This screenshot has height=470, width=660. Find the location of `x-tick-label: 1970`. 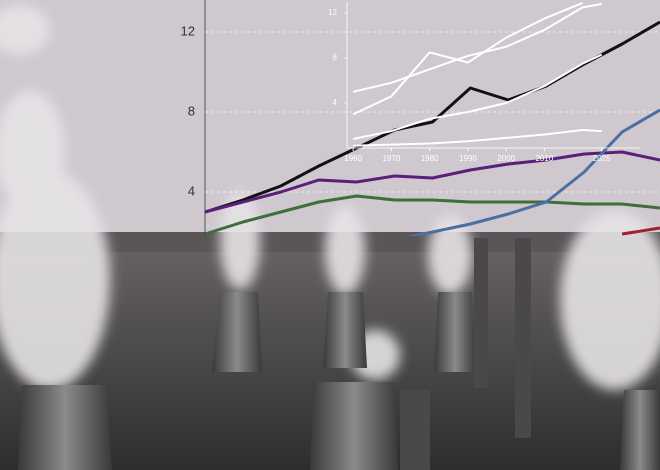

x-tick-label: 1970 is located at coordinates (391, 158).